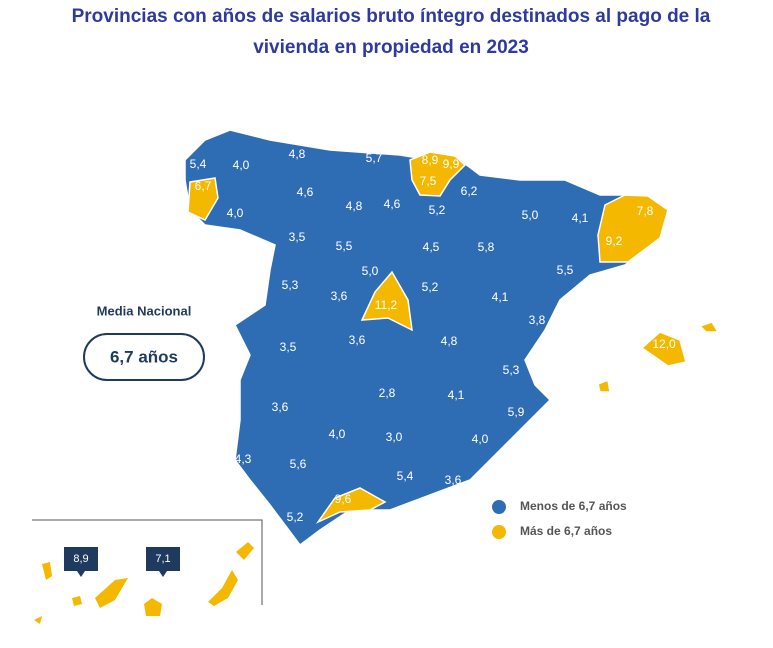 The height and width of the screenshot is (648, 773). What do you see at coordinates (664, 344) in the screenshot?
I see `province-value: 12,0` at bounding box center [664, 344].